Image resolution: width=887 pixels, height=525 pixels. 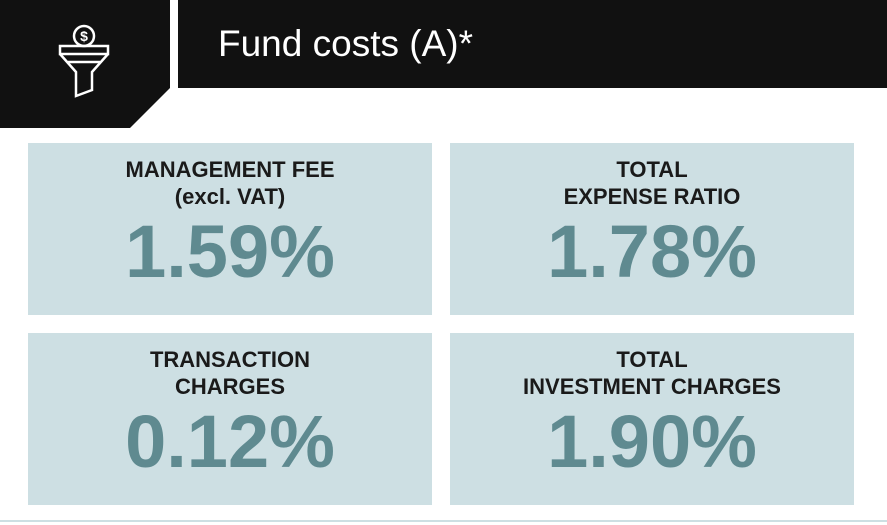 What do you see at coordinates (84, 61) in the screenshot?
I see `funnel-icon` at bounding box center [84, 61].